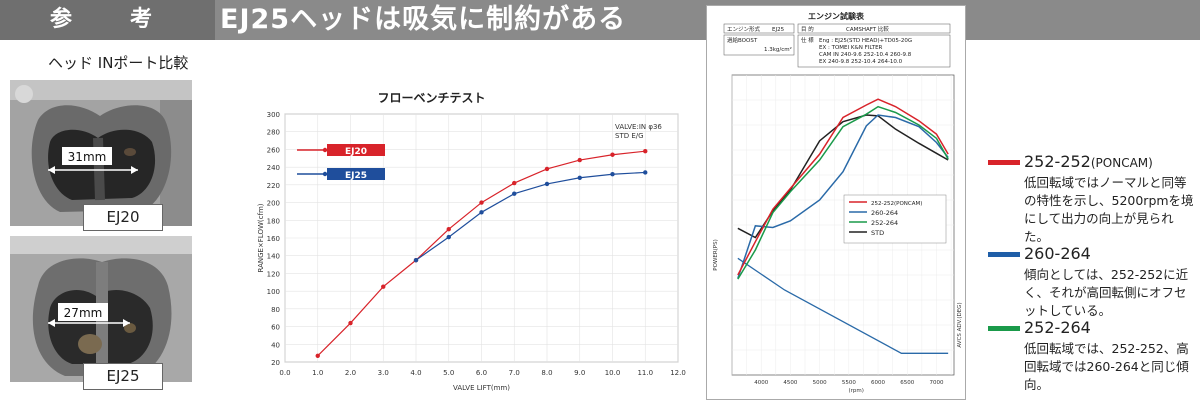  I want to click on flow-annotation-2: STD E/G, so click(629, 136).